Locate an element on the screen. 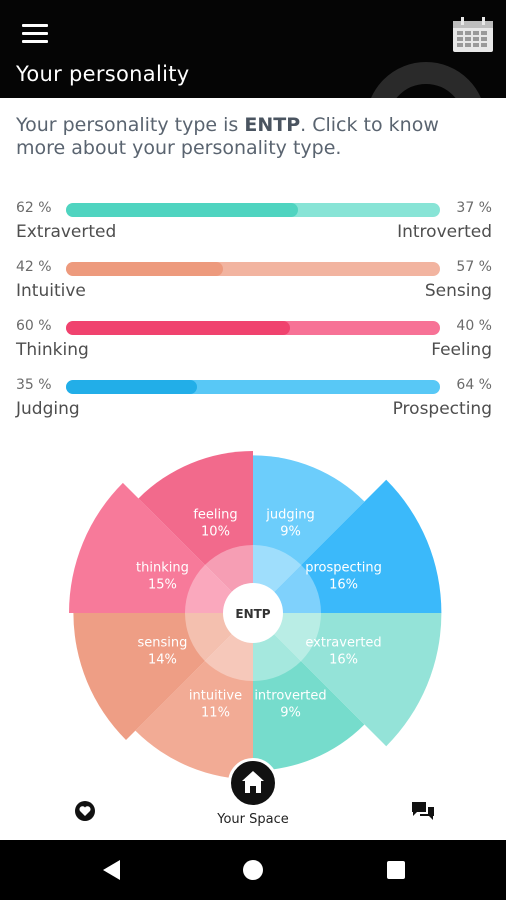  wheel-percent-sensing: 14% is located at coordinates (162, 660).